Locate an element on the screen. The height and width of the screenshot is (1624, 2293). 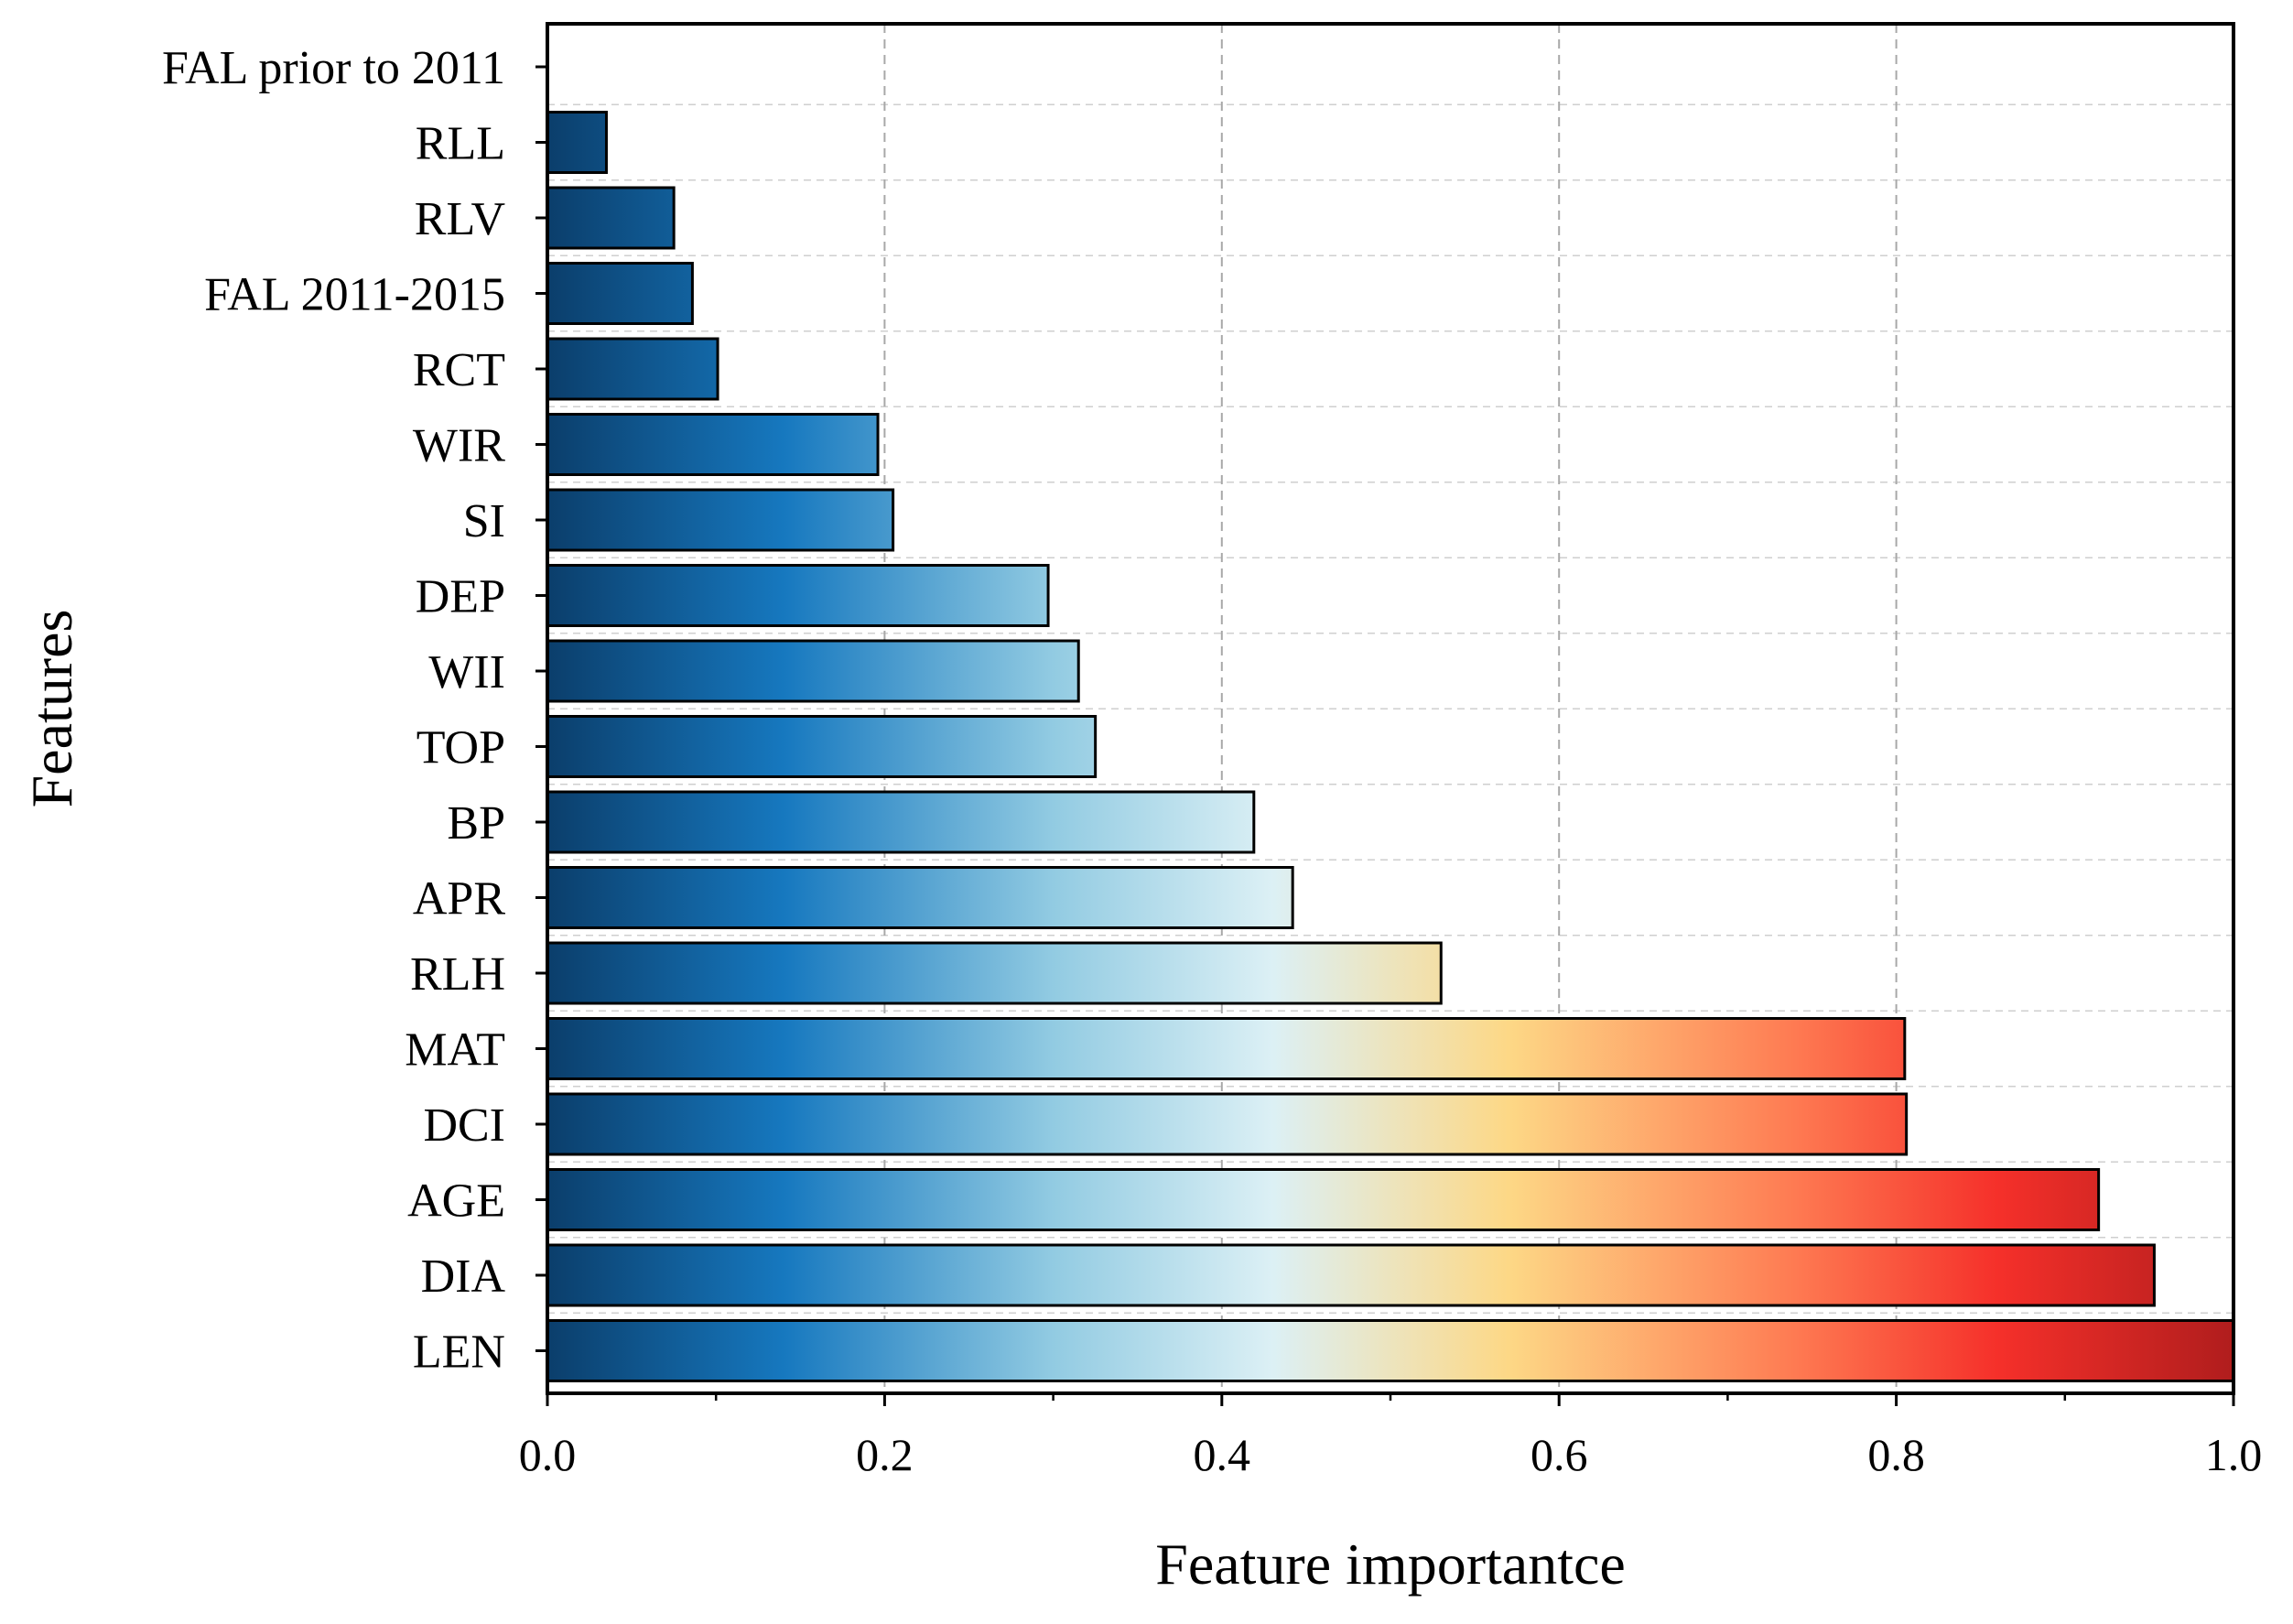
y-tick-label: RCT is located at coordinates (459, 370).